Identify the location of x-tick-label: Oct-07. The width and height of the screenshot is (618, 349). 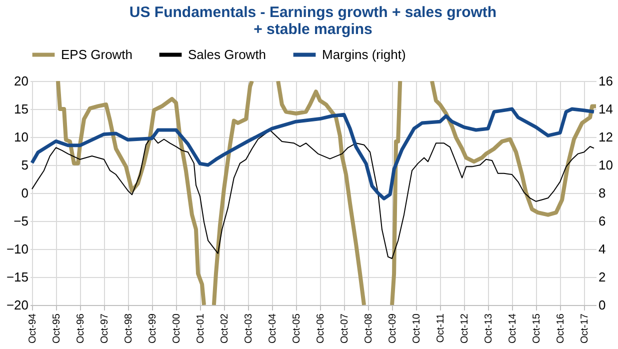
(344, 328).